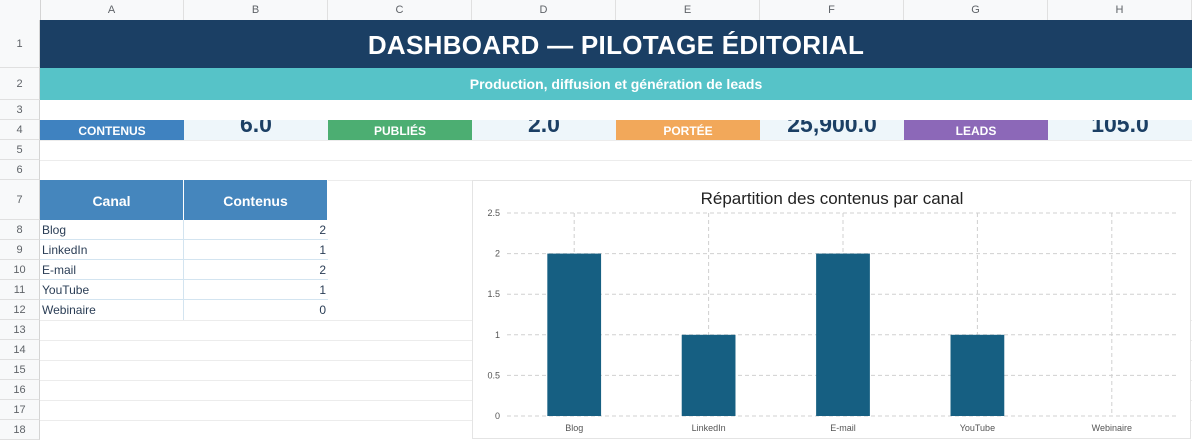  Describe the element at coordinates (1120, 10) in the screenshot. I see `column-header-h: H` at that location.